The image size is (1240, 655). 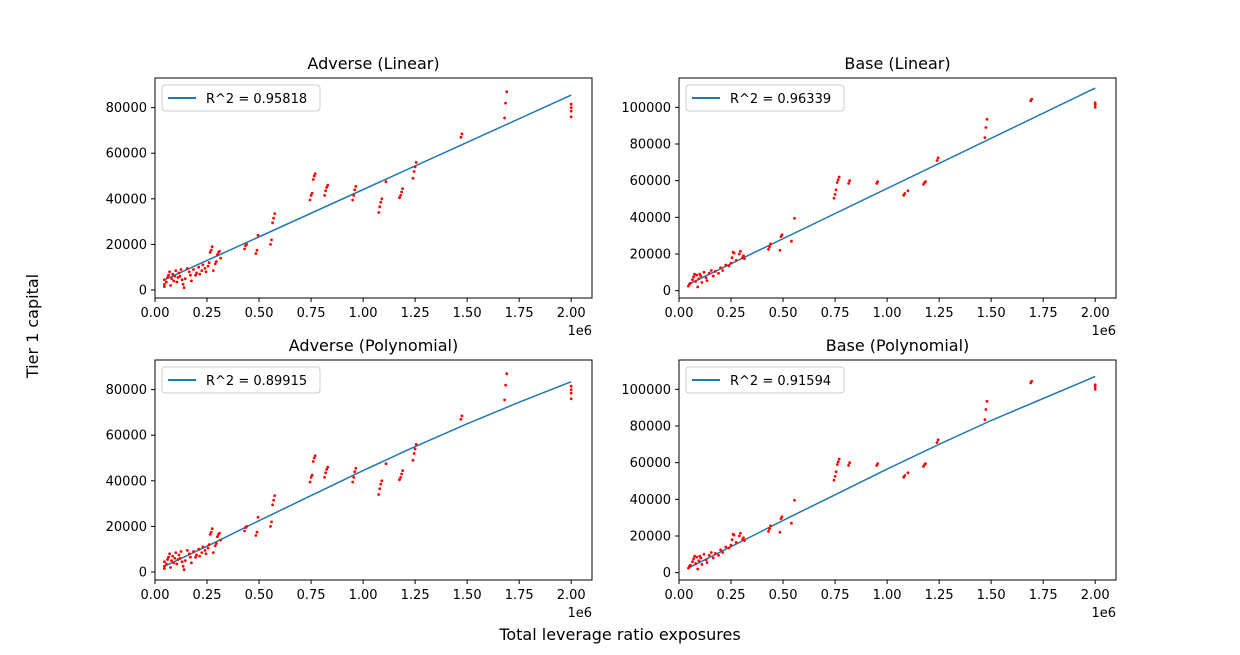 What do you see at coordinates (783, 313) in the screenshot?
I see `x-tick-label: 0.50` at bounding box center [783, 313].